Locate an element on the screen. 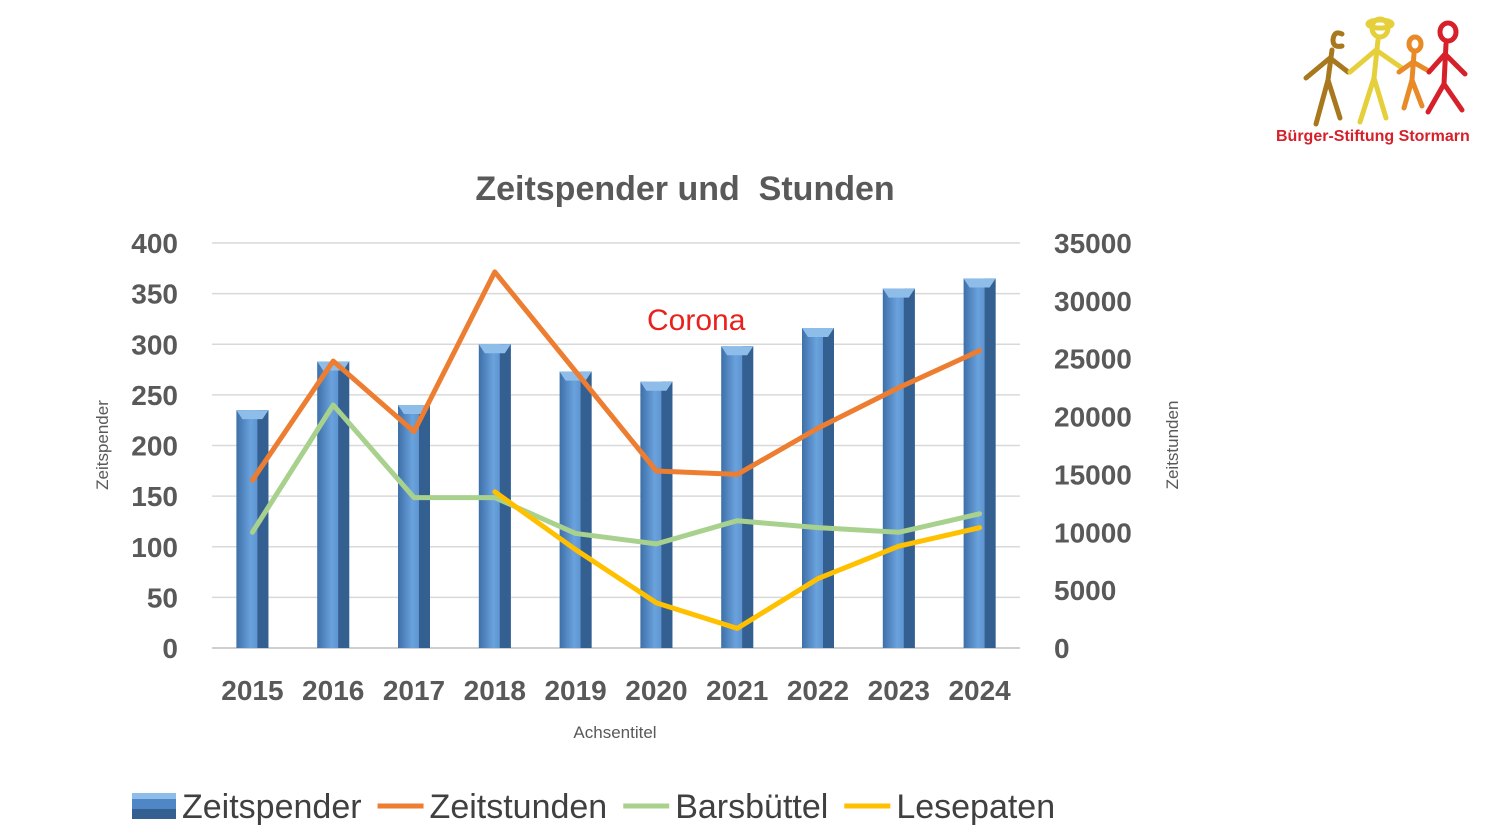 Image resolution: width=1500 pixels, height=836 pixels. y-axis-title: Zeitspender is located at coordinates (102, 445).